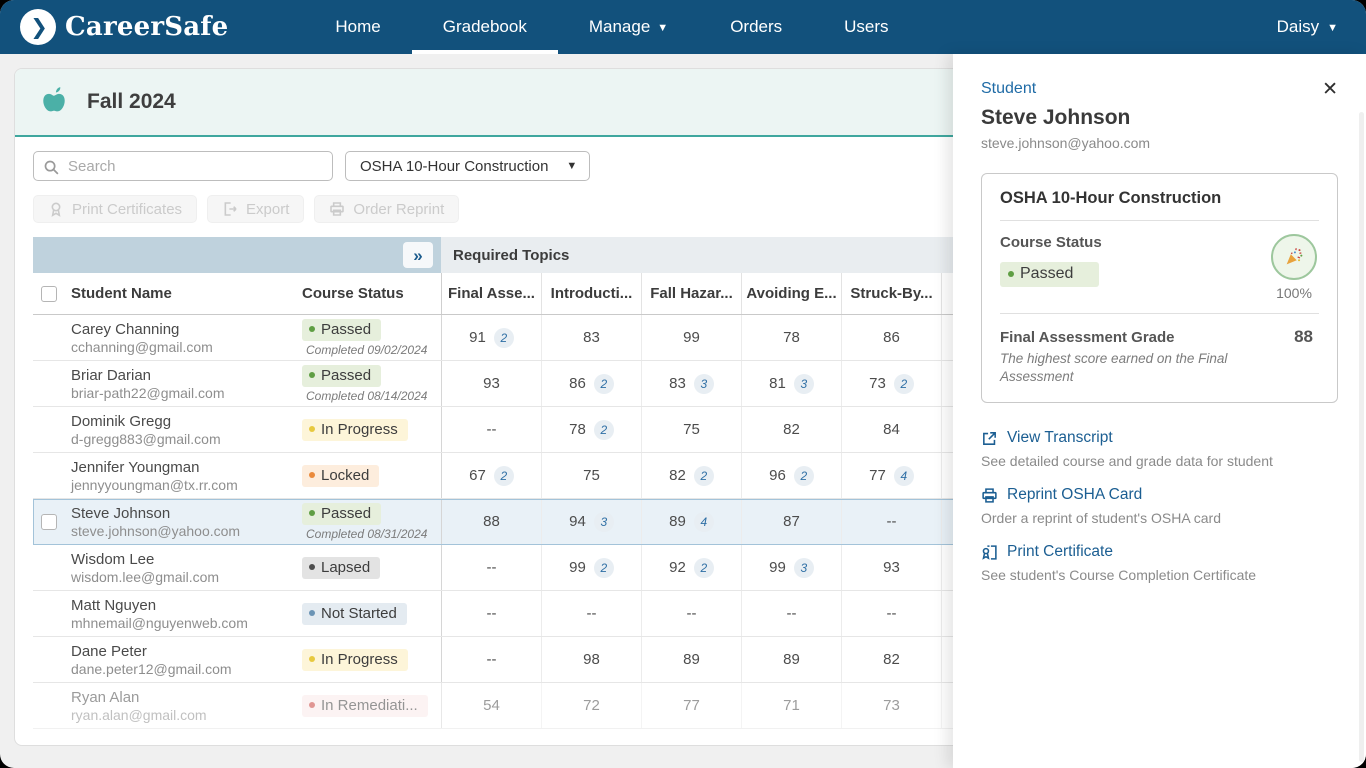 This screenshot has width=1366, height=768. Describe the element at coordinates (866, 26) in the screenshot. I see `nav-item-users: Users` at that location.